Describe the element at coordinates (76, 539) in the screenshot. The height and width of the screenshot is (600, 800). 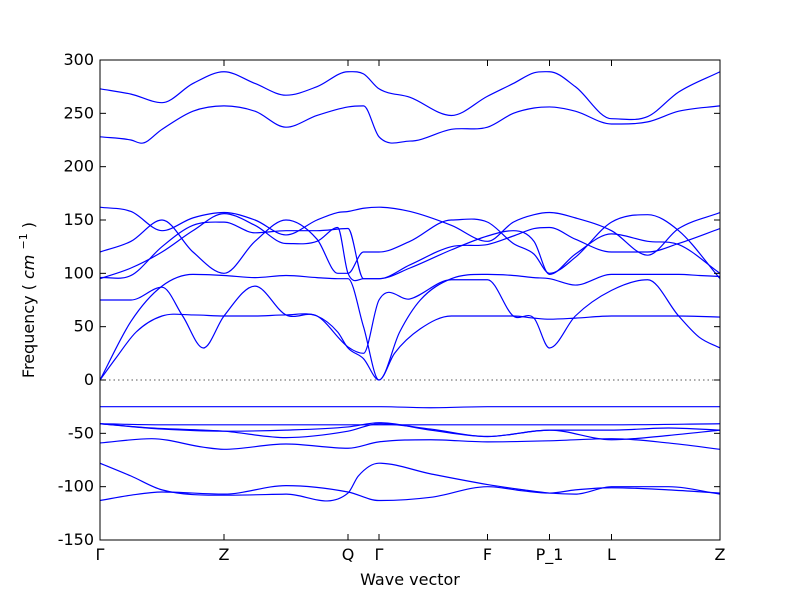
I see `y-tick-label: -150` at that location.